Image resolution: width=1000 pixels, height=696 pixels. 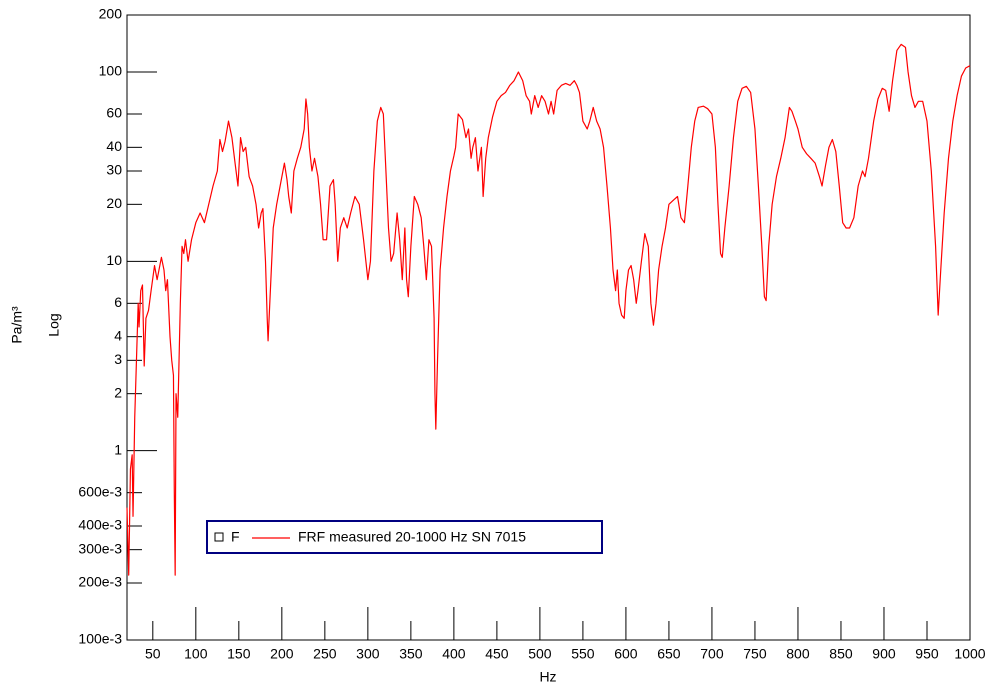 I want to click on x-tick-label: 700, so click(x=712, y=654).